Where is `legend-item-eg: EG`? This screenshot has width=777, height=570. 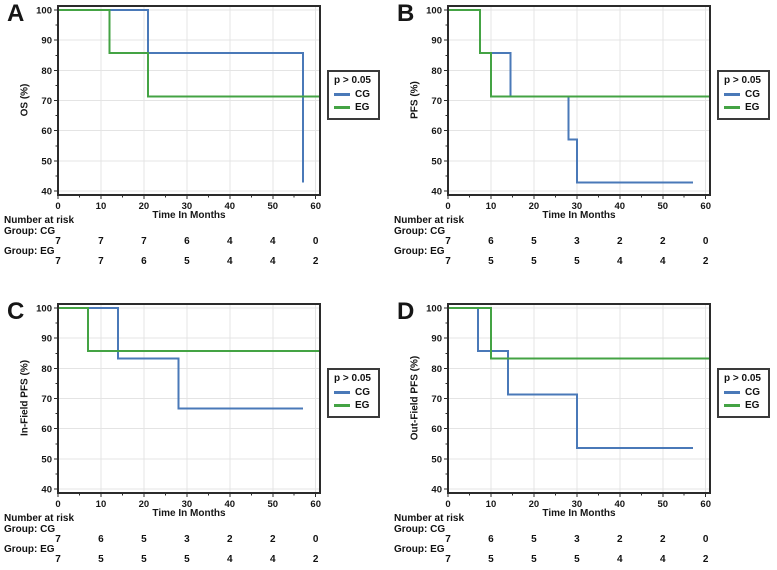
legend-item-eg: EG is located at coordinates (352, 405).